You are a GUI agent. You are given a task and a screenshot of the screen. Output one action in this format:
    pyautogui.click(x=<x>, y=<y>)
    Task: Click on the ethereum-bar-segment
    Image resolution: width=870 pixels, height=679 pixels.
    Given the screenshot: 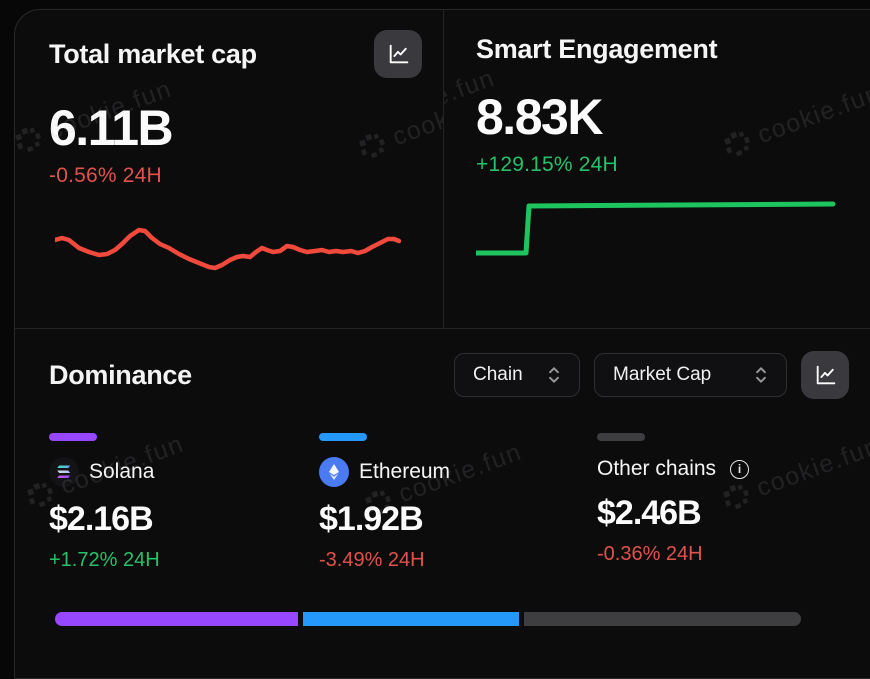 What is the action you would take?
    pyautogui.click(x=411, y=619)
    